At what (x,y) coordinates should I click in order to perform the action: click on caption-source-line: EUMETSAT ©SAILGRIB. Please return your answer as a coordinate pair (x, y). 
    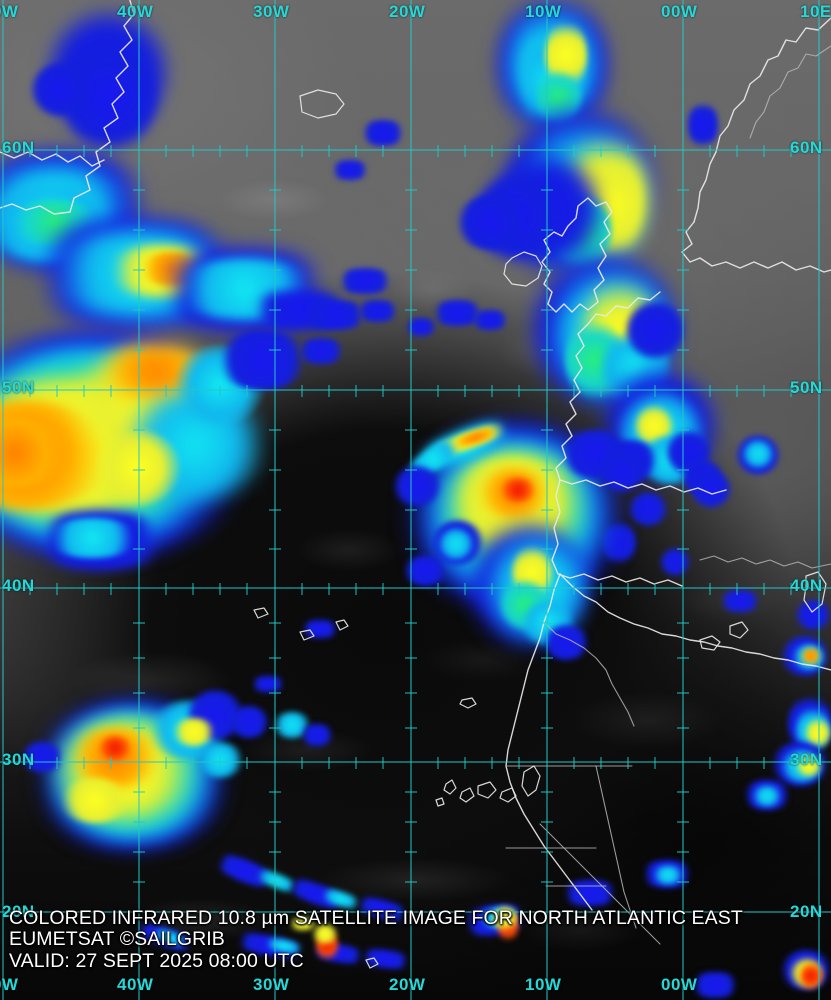
    Looking at the image, I should click on (117, 939).